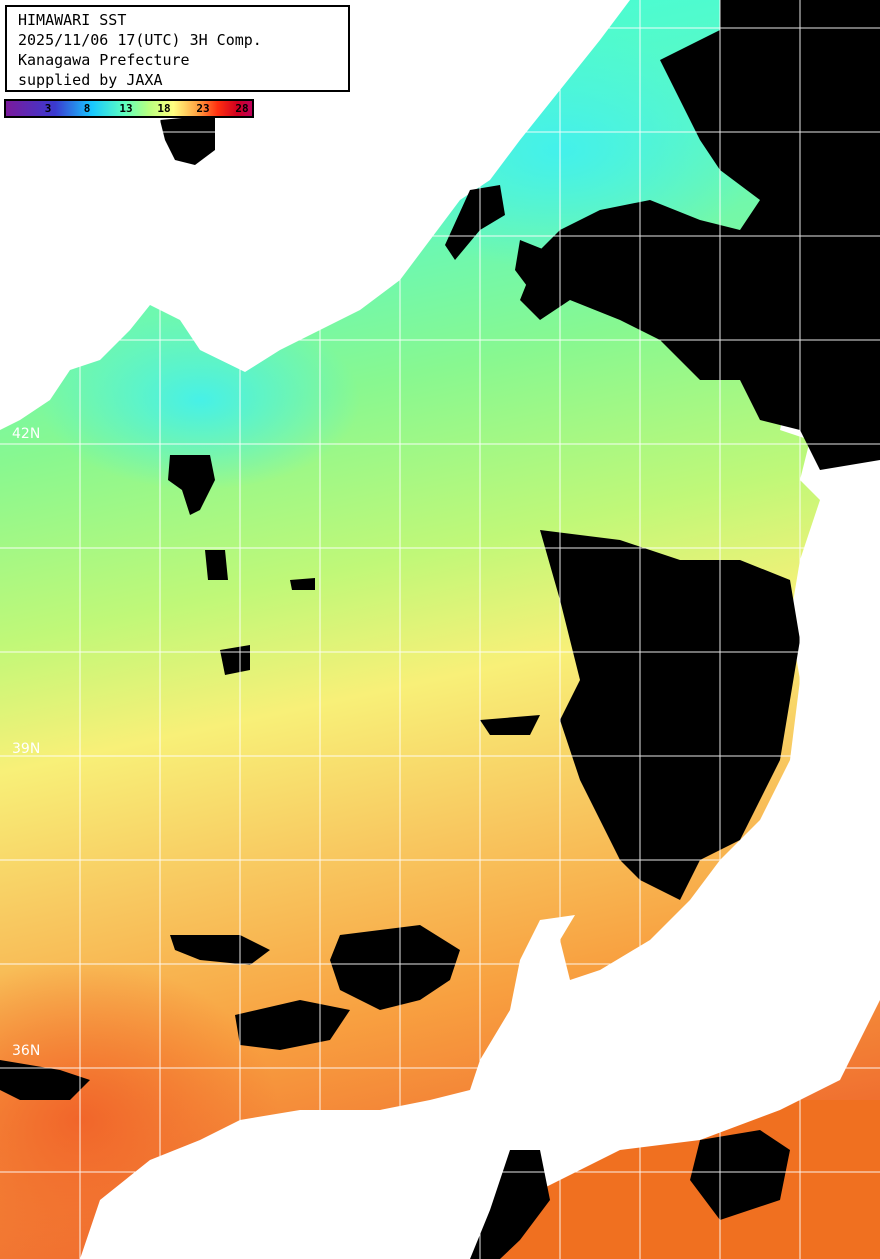  What do you see at coordinates (203, 108) in the screenshot?
I see `colorbar-tick: 23` at bounding box center [203, 108].